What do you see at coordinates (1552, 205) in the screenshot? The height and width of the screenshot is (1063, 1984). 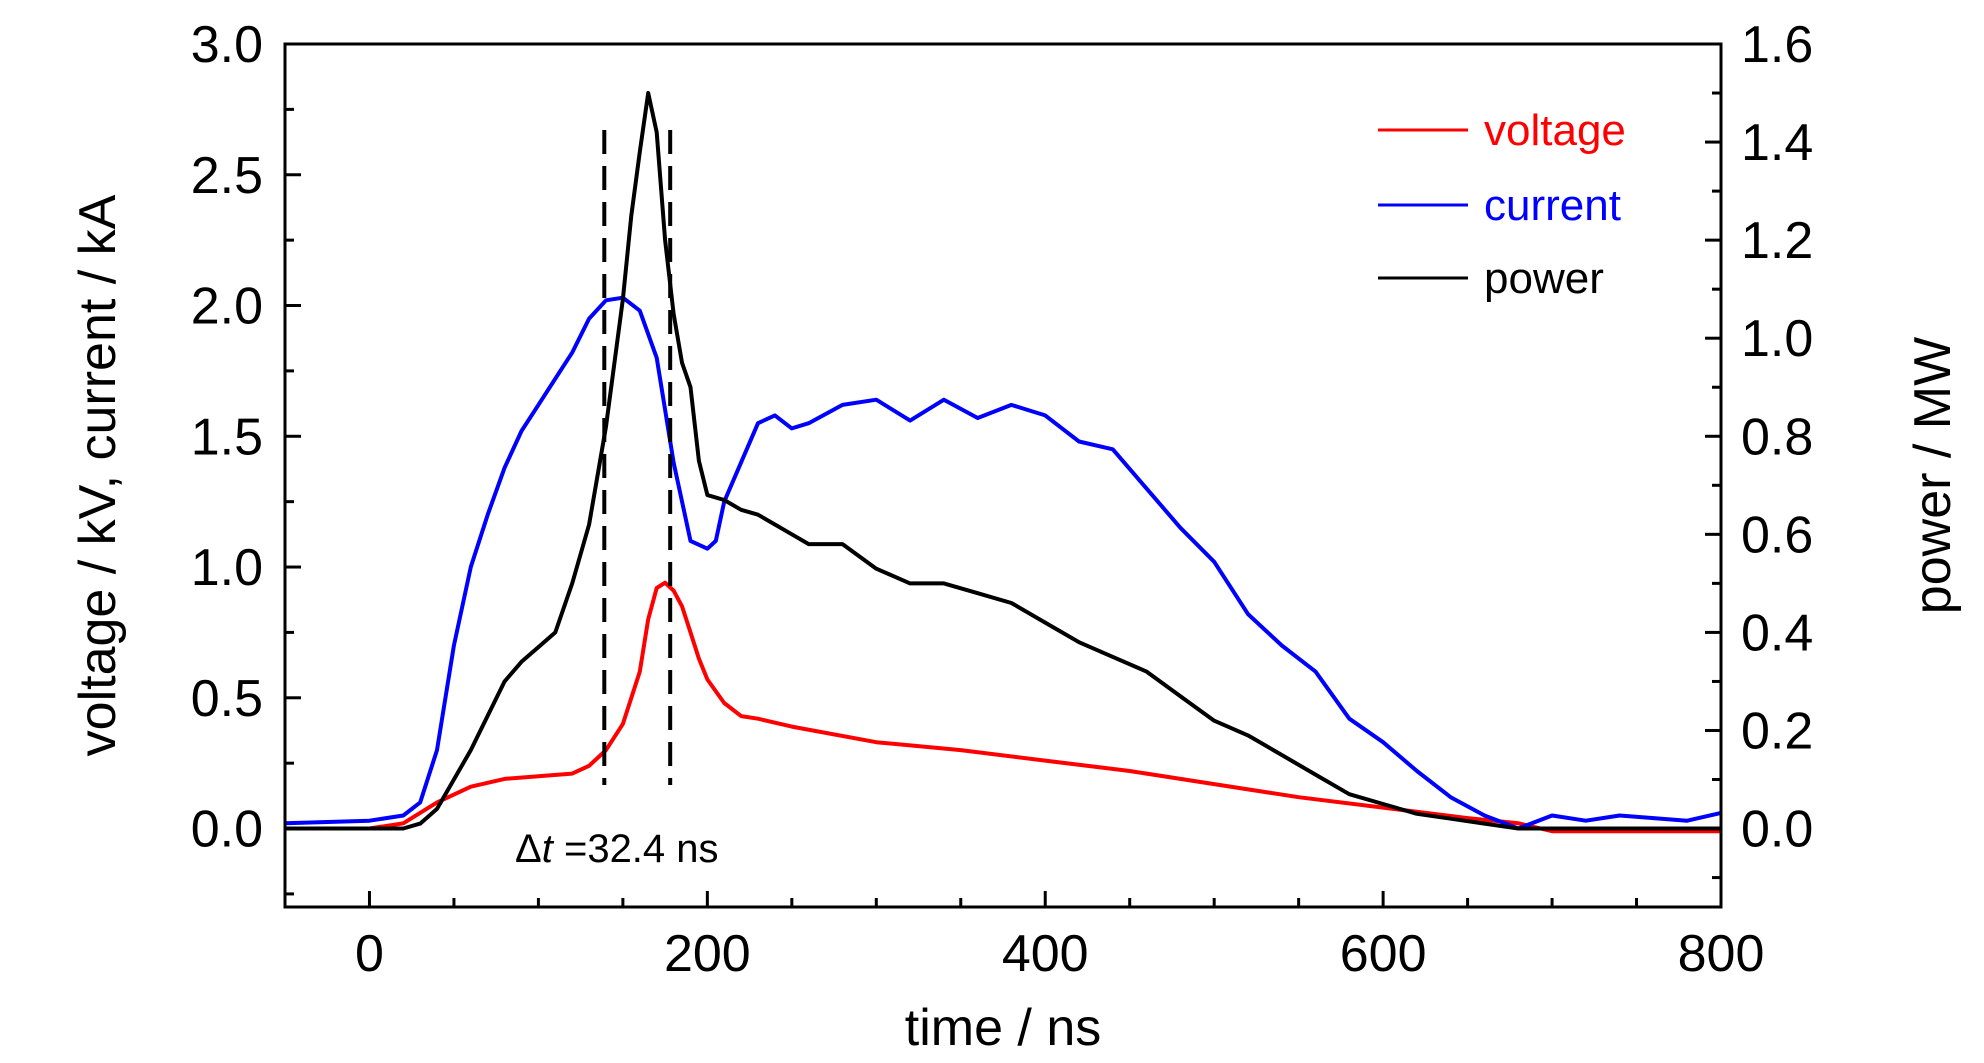 I see `legend-label-current: current` at bounding box center [1552, 205].